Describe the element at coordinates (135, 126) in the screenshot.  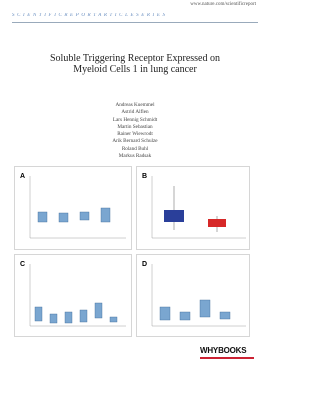
I see `author: Martin Sebastian` at that location.